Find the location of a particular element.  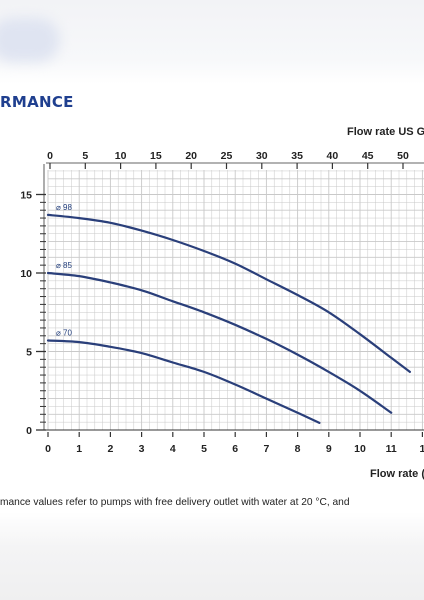

left-axis-tick-label: 5 is located at coordinates (29, 353).